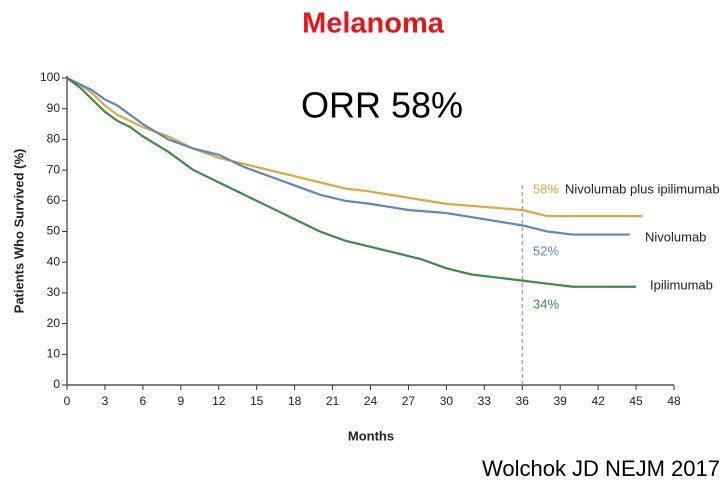 The width and height of the screenshot is (724, 488). Describe the element at coordinates (681, 284) in the screenshot. I see `series-label: Ipilimumab` at that location.